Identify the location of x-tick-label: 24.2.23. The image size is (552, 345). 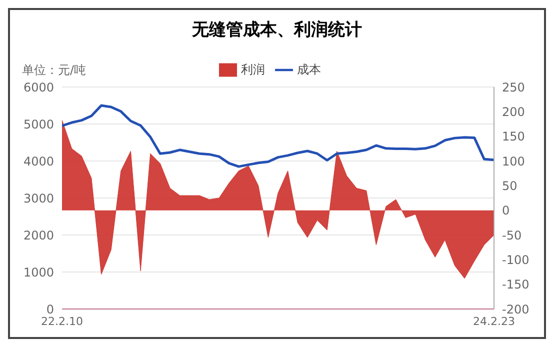
(494, 321).